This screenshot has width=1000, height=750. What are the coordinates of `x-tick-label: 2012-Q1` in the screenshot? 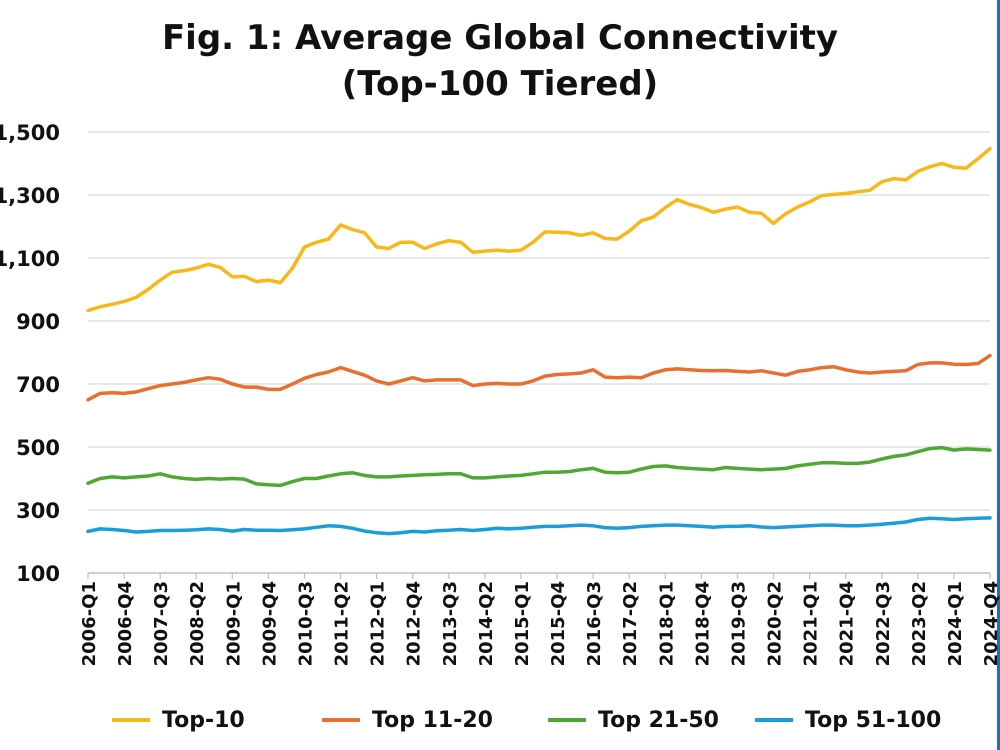 It's located at (378, 623).